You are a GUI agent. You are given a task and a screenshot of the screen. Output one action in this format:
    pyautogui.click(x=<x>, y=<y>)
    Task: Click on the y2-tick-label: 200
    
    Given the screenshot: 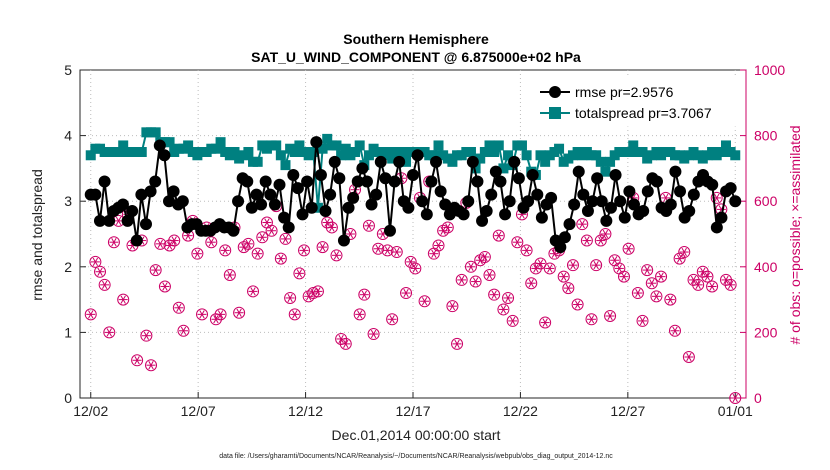 What is the action you would take?
    pyautogui.click(x=766, y=332)
    